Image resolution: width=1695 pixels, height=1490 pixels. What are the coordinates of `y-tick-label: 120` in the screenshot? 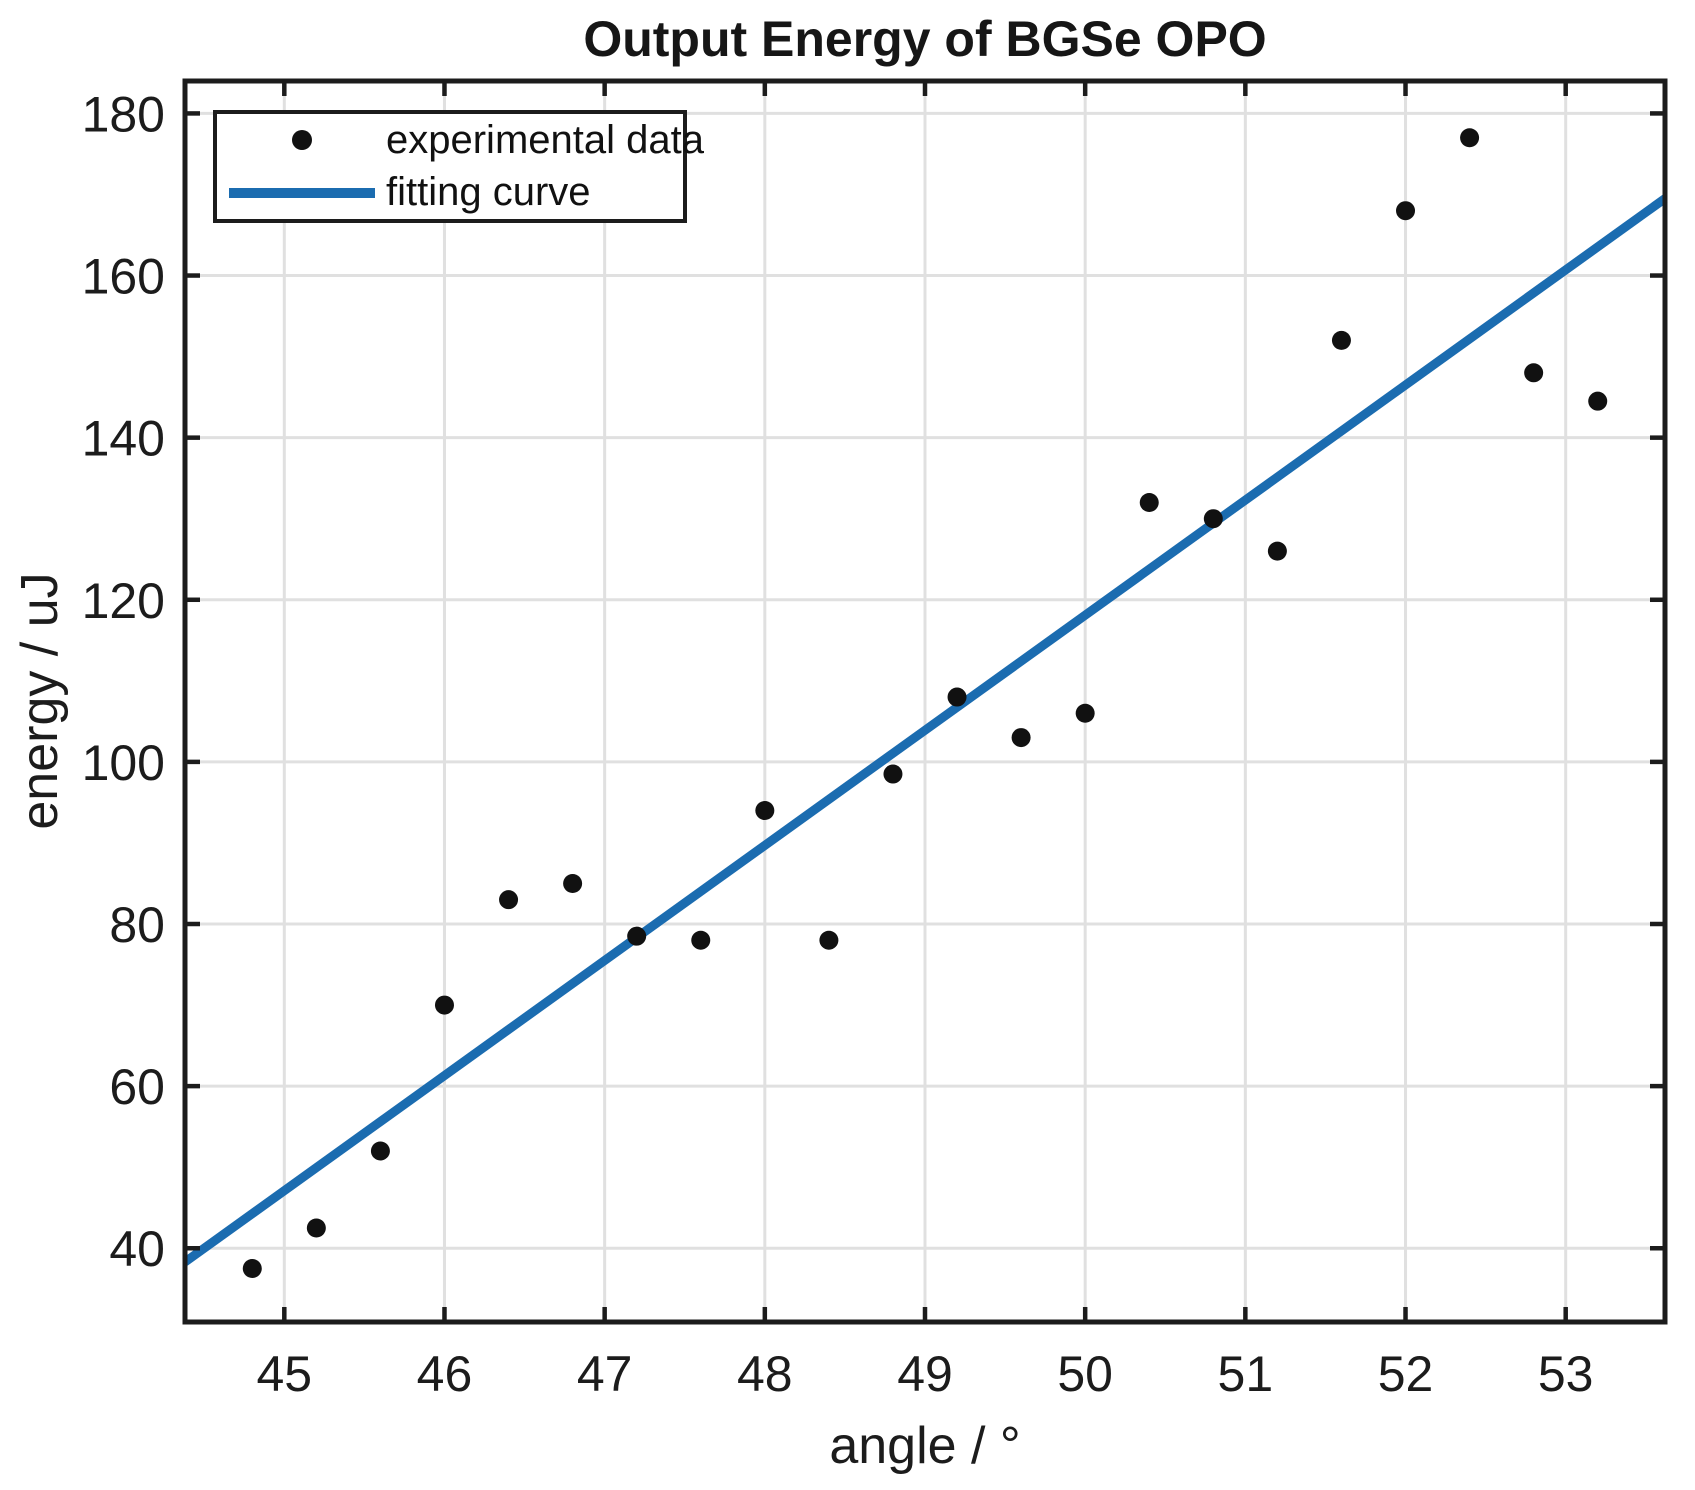 It's located at (123, 601).